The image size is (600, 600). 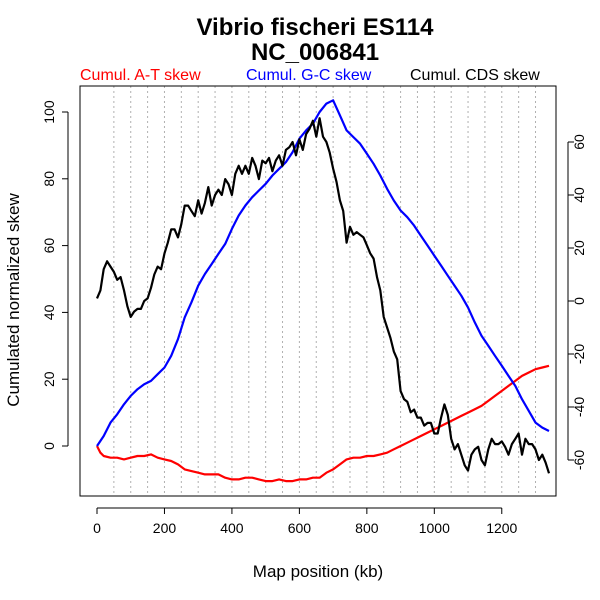 I want to click on y-left-tick-label-0: 0, so click(x=49, y=446).